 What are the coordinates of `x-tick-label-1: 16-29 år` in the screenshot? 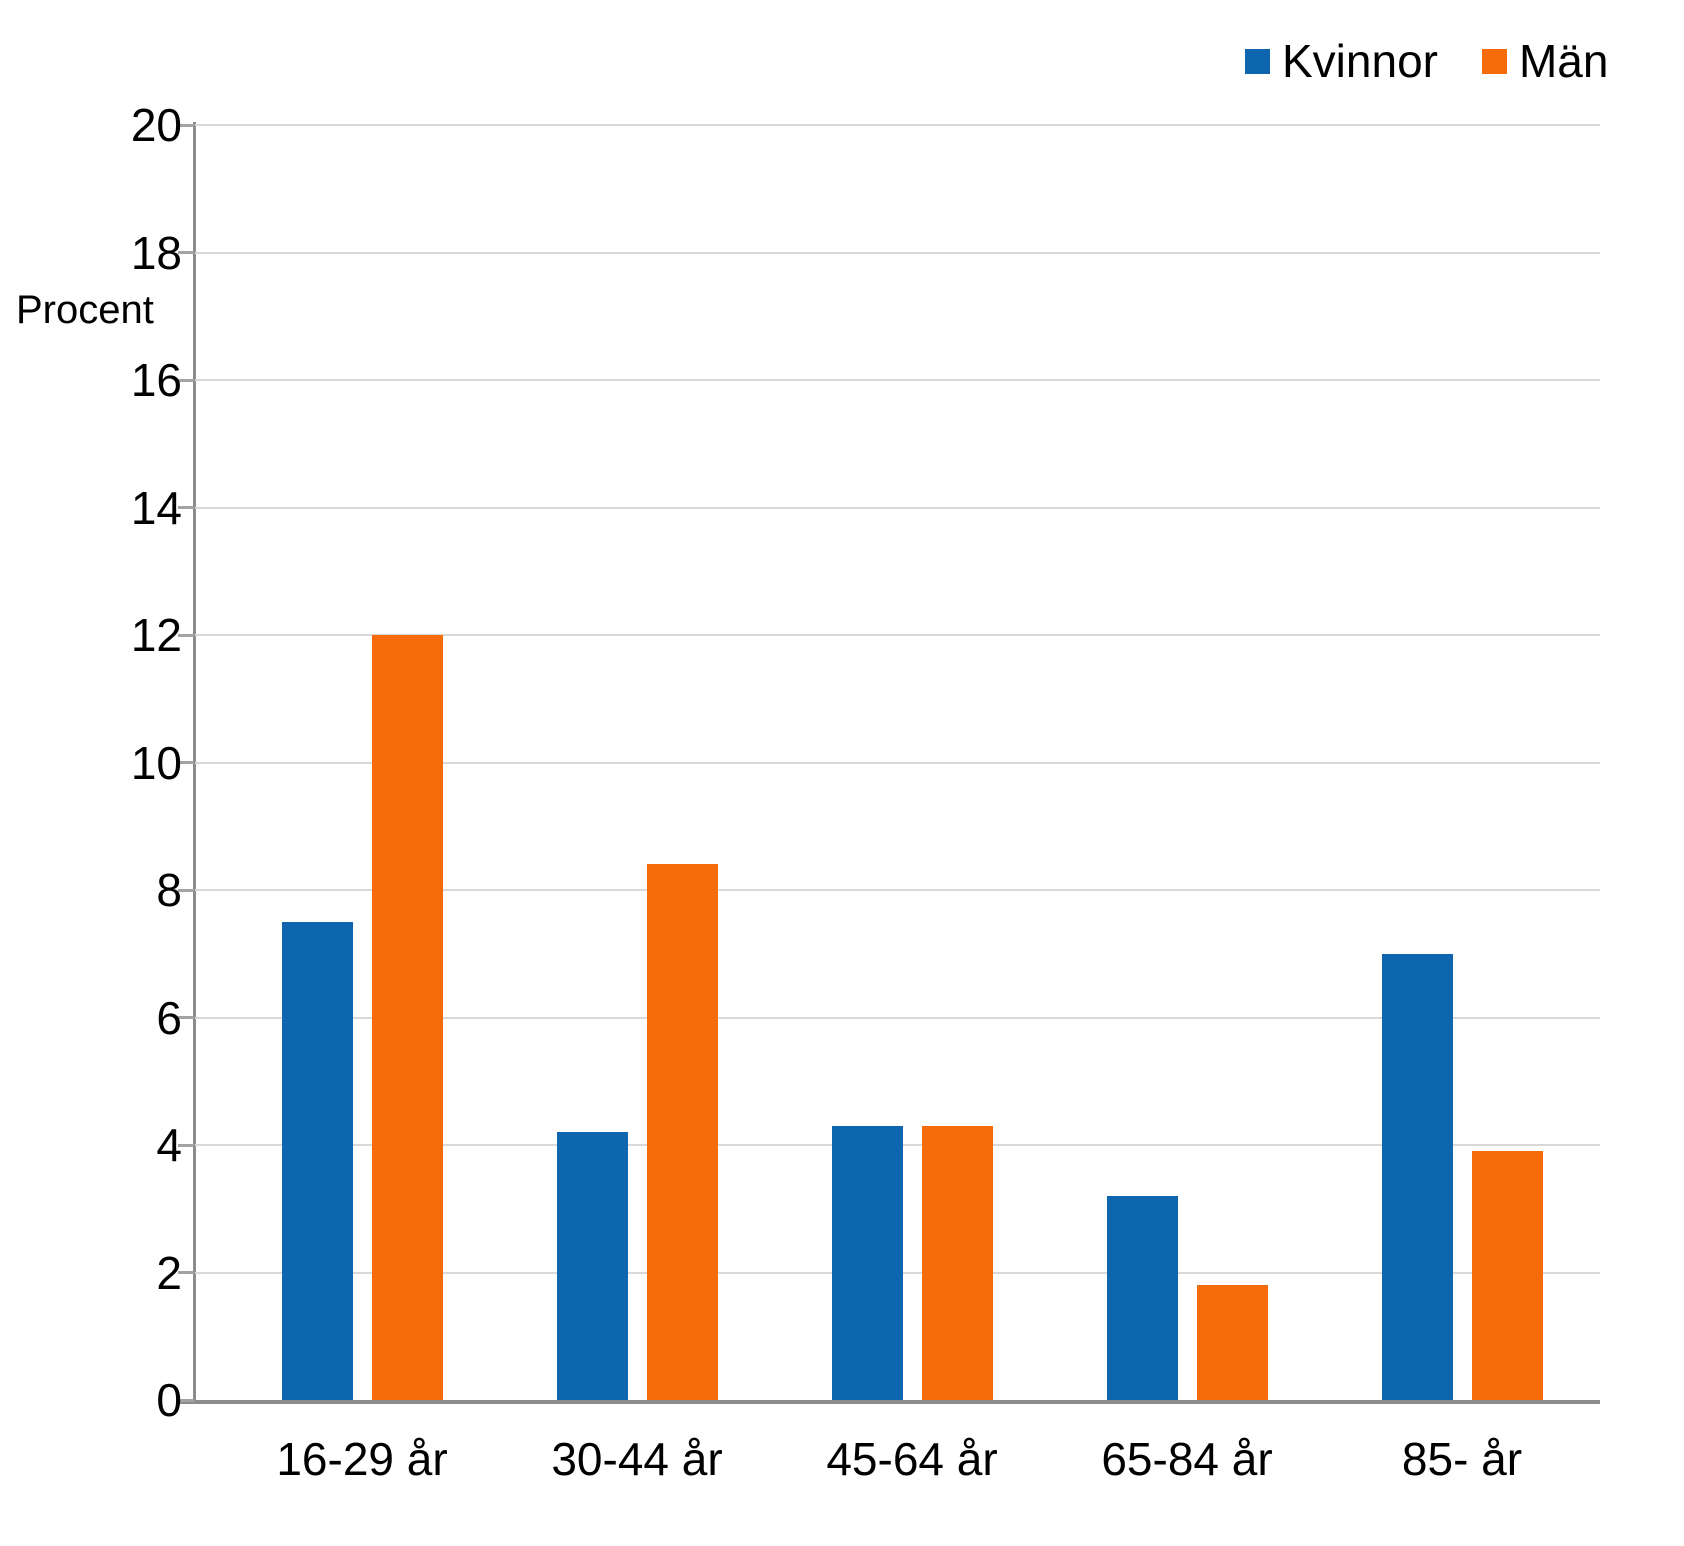 It's located at (362, 1459).